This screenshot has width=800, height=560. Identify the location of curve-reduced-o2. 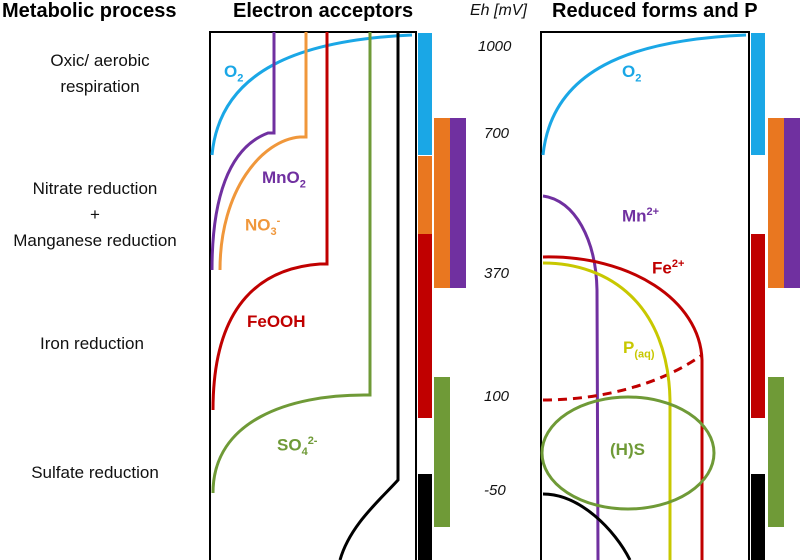
(644, 94).